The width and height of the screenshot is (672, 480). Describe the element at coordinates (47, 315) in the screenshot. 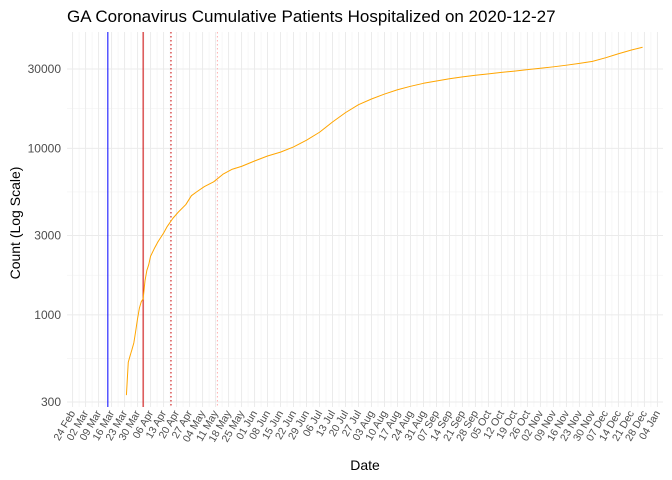

I see `y-tick-label: 1000` at that location.